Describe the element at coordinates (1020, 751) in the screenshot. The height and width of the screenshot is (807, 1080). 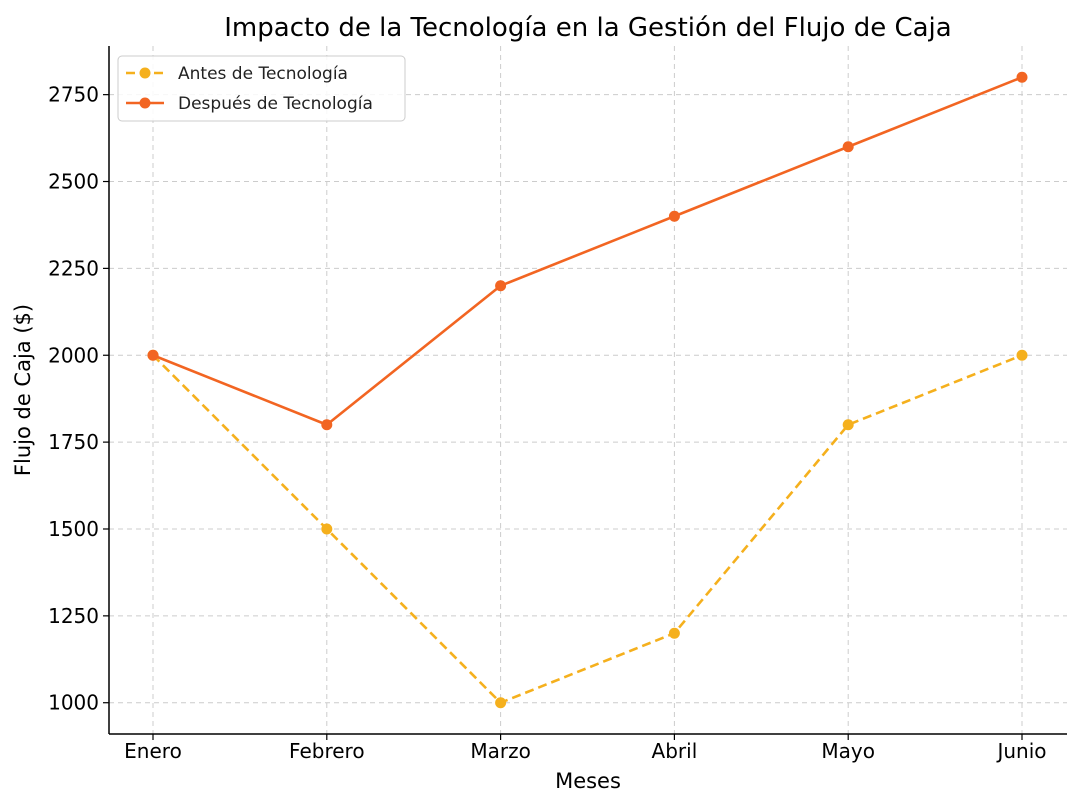
I see `x-tick-label: Junio` at that location.